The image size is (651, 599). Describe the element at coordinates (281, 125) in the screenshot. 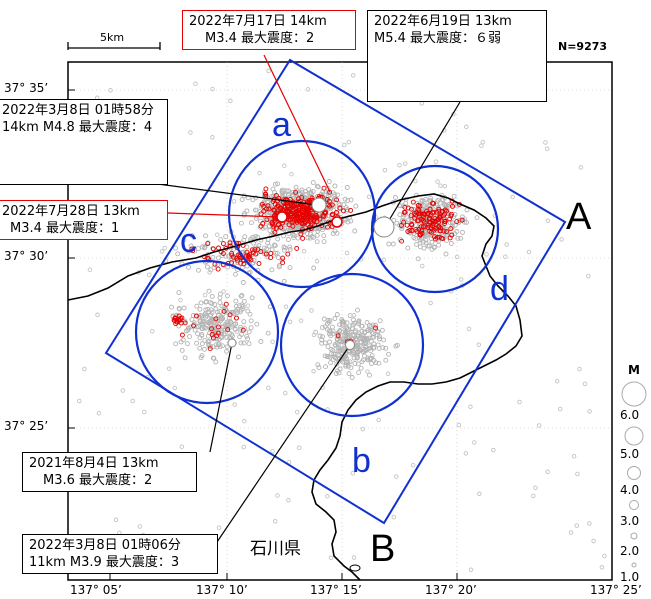

I see `region-a-label: a` at that location.